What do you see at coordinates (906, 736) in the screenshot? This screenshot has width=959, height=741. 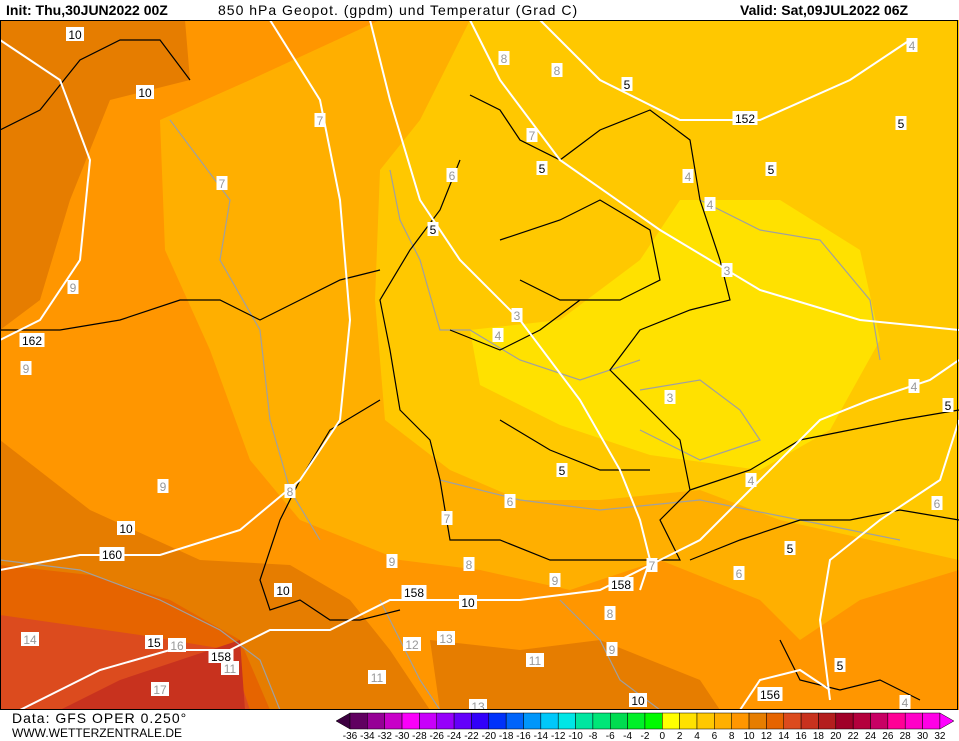 I see `colorbar-tick-label: 28` at bounding box center [906, 736].